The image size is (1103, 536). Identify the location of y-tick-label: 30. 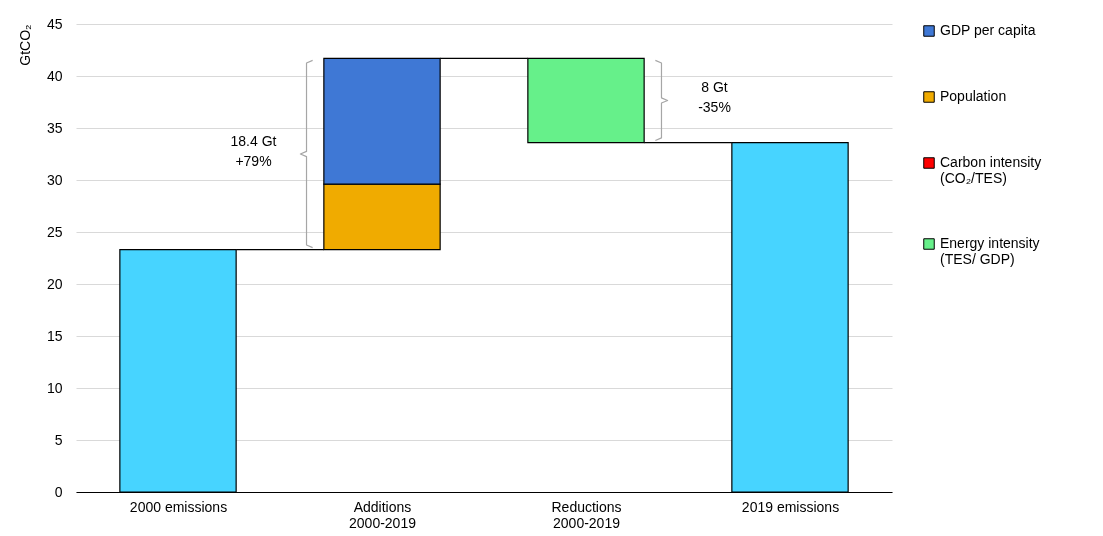
(54, 179).